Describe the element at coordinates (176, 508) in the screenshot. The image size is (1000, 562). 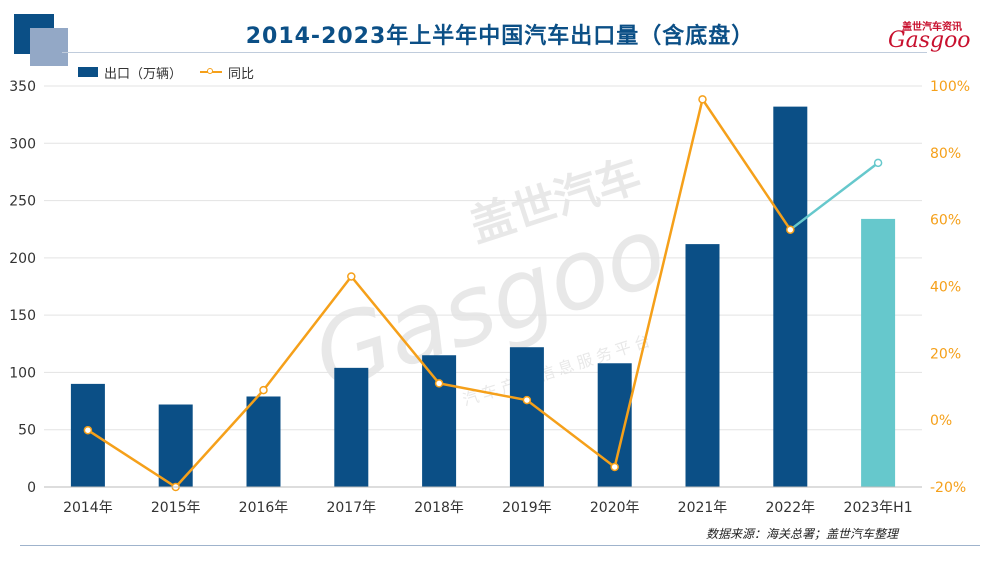
I see `x-tick-label: 2015年` at that location.